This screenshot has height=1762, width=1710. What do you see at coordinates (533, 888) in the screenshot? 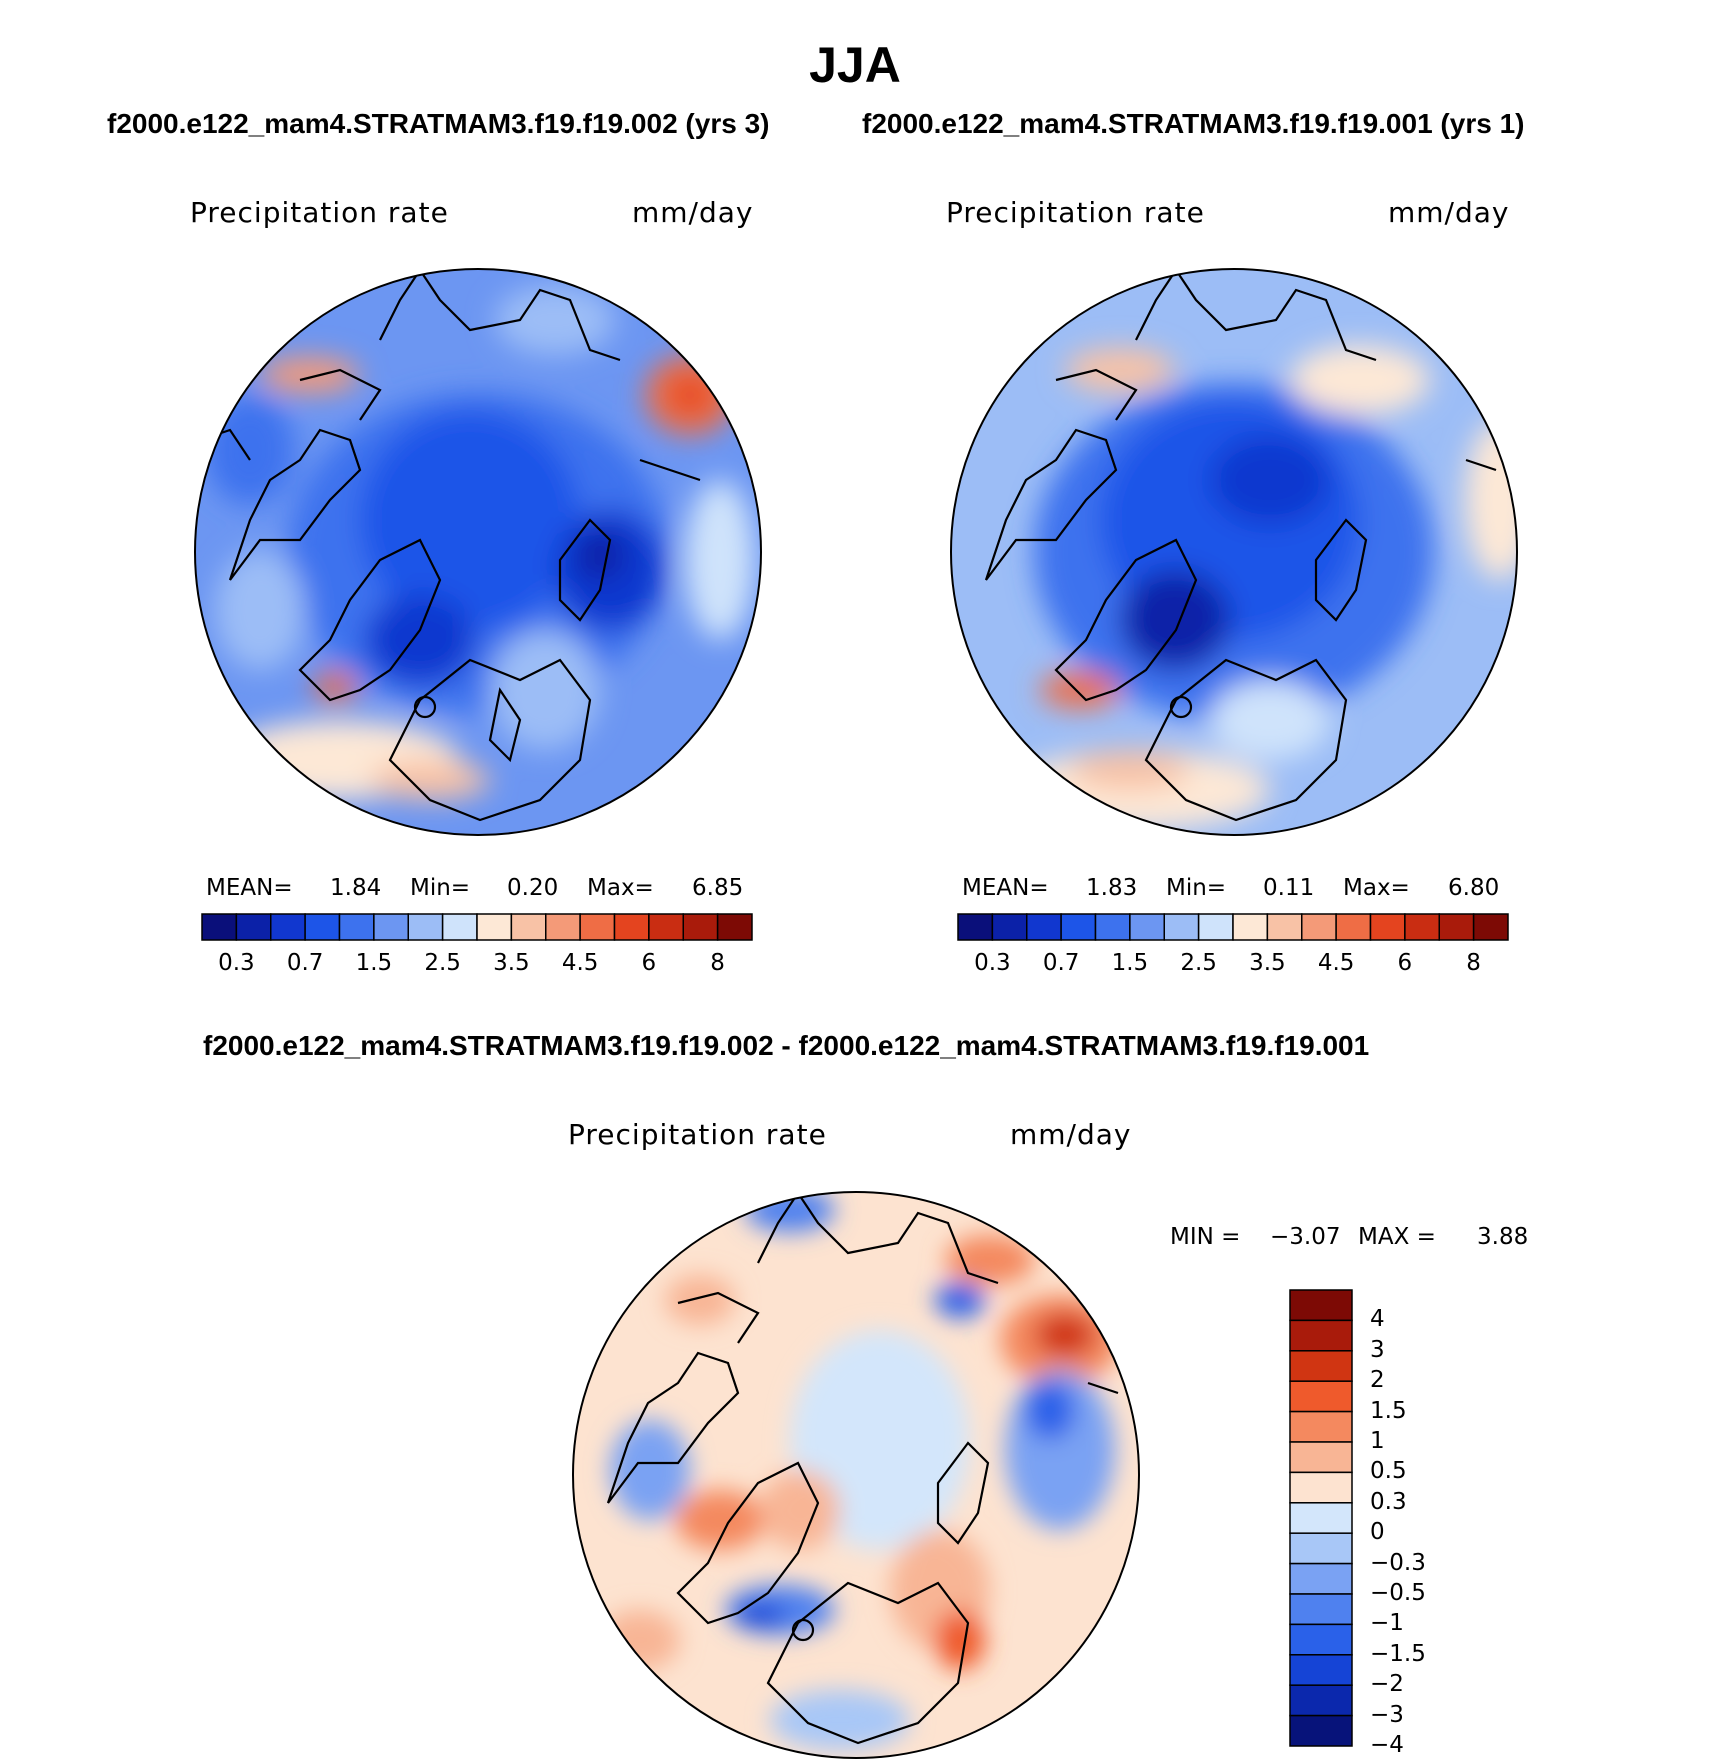
I see `case1-min-value: 0.20` at bounding box center [533, 888].